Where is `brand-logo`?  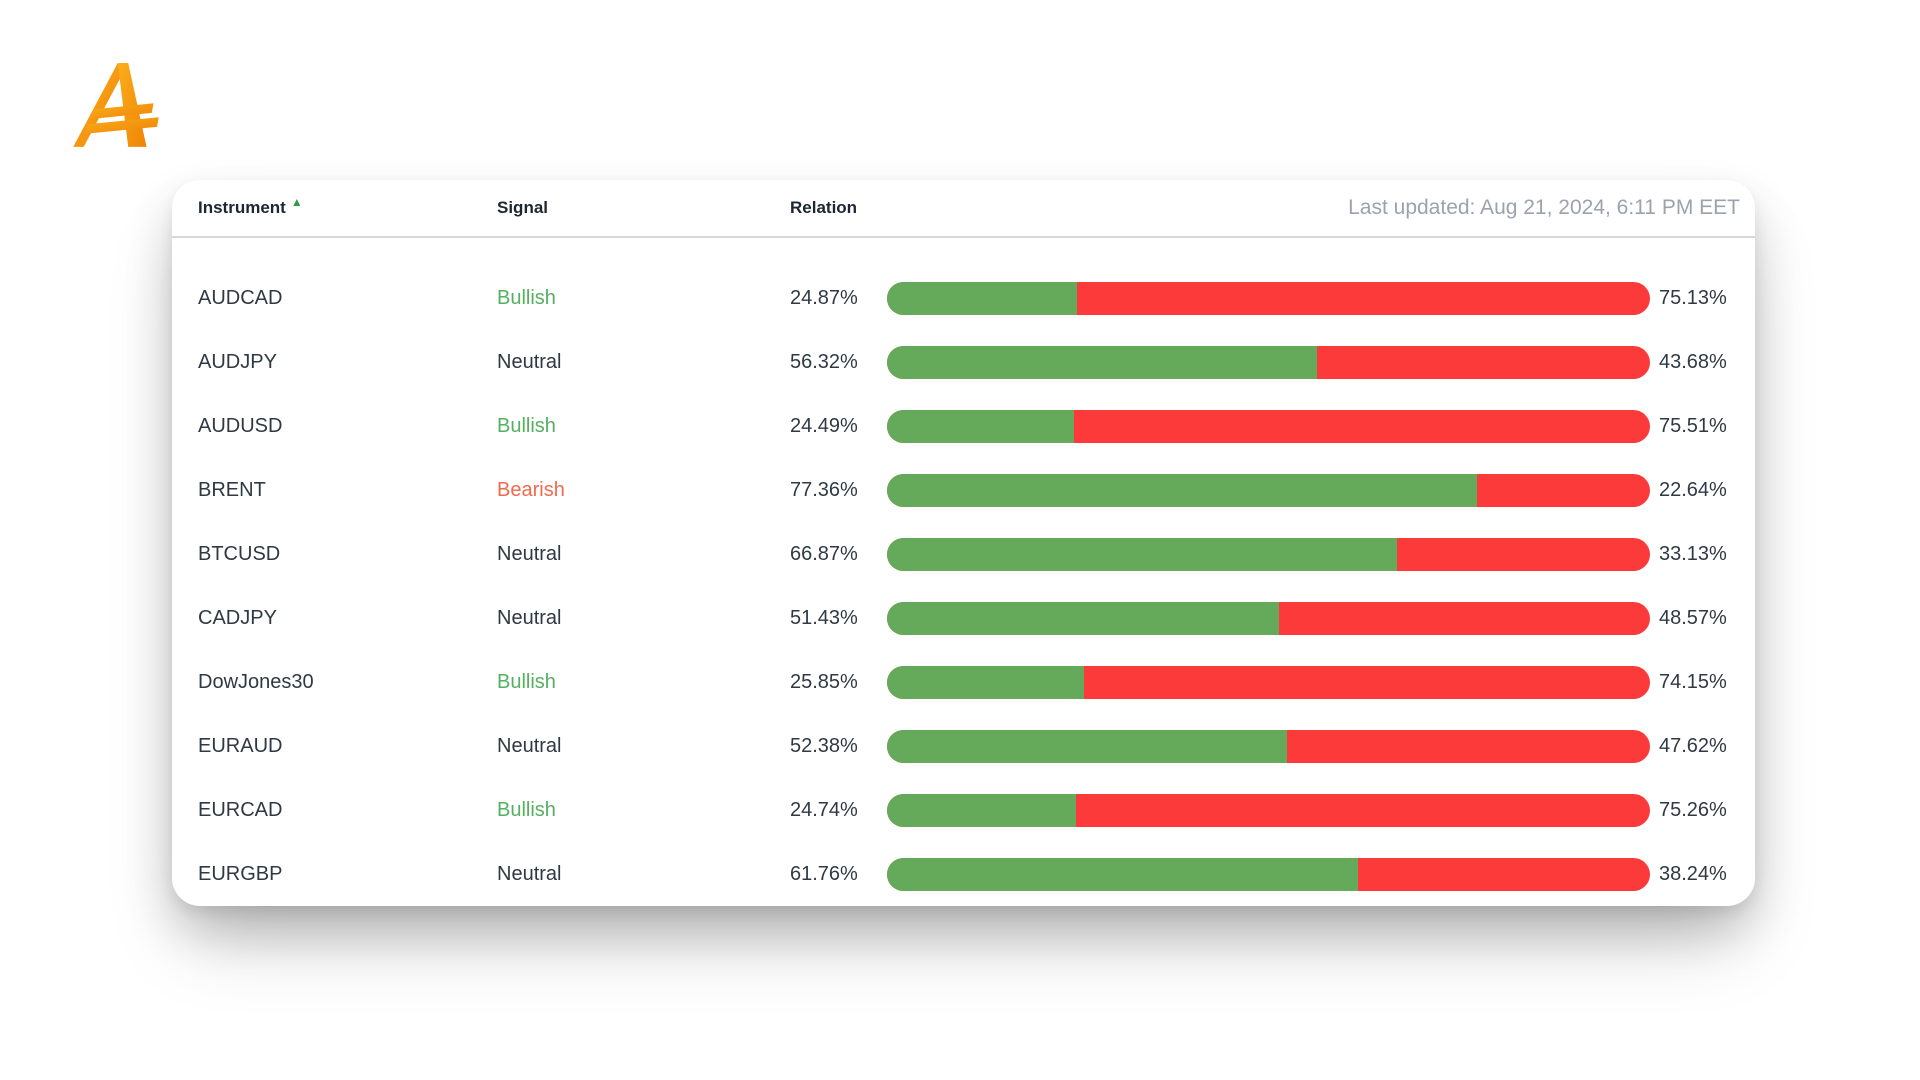
brand-logo is located at coordinates (116, 105).